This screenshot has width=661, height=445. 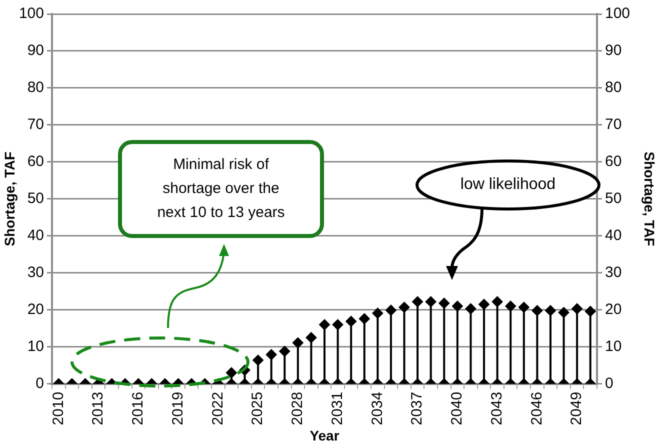 I want to click on x-tick-label: 2019, so click(x=177, y=409).